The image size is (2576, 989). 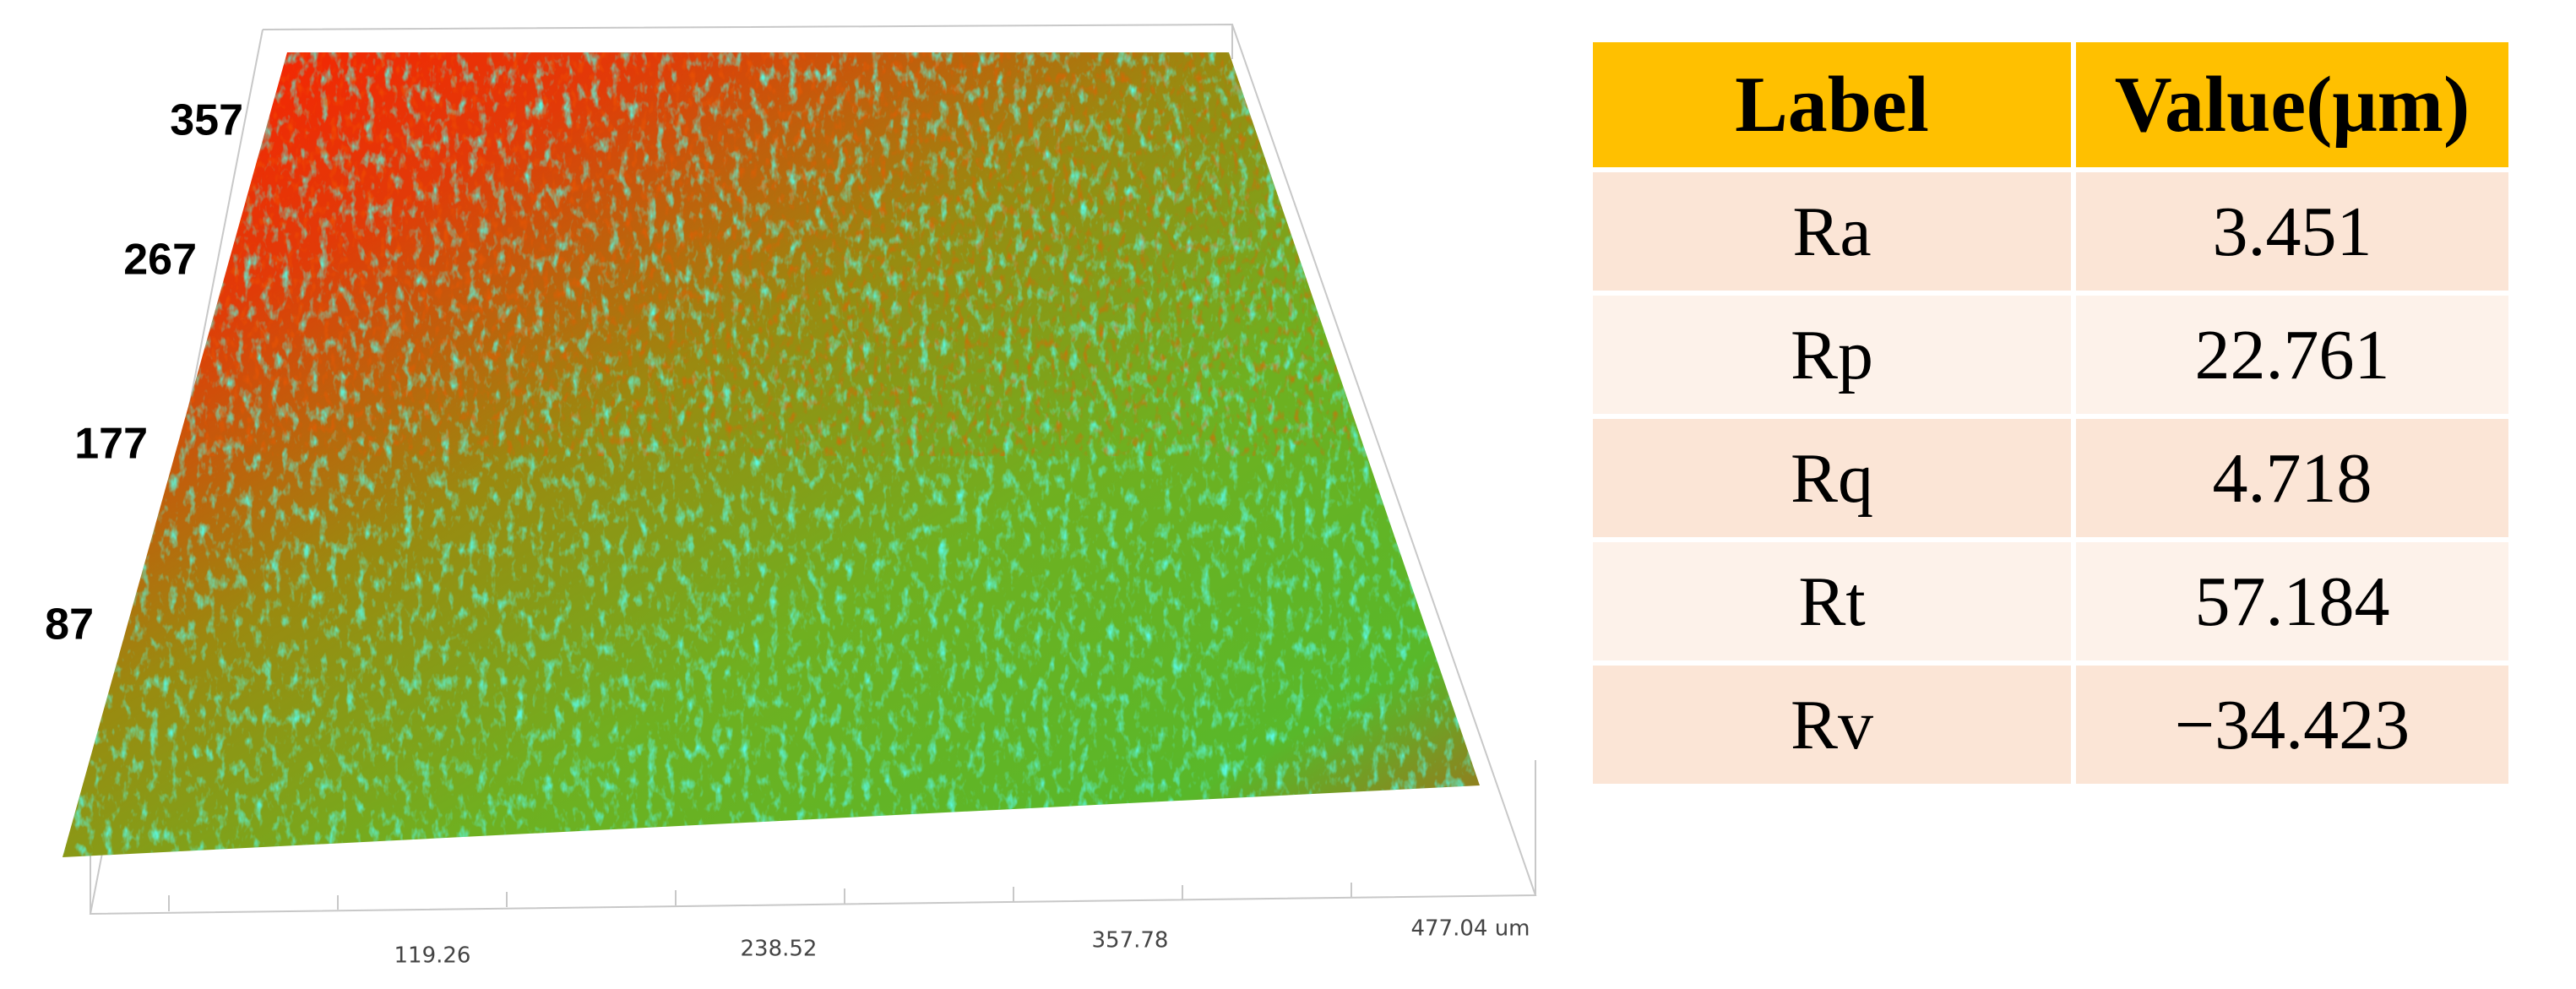 What do you see at coordinates (69, 624) in the screenshot?
I see `z-axis-label: 87` at bounding box center [69, 624].